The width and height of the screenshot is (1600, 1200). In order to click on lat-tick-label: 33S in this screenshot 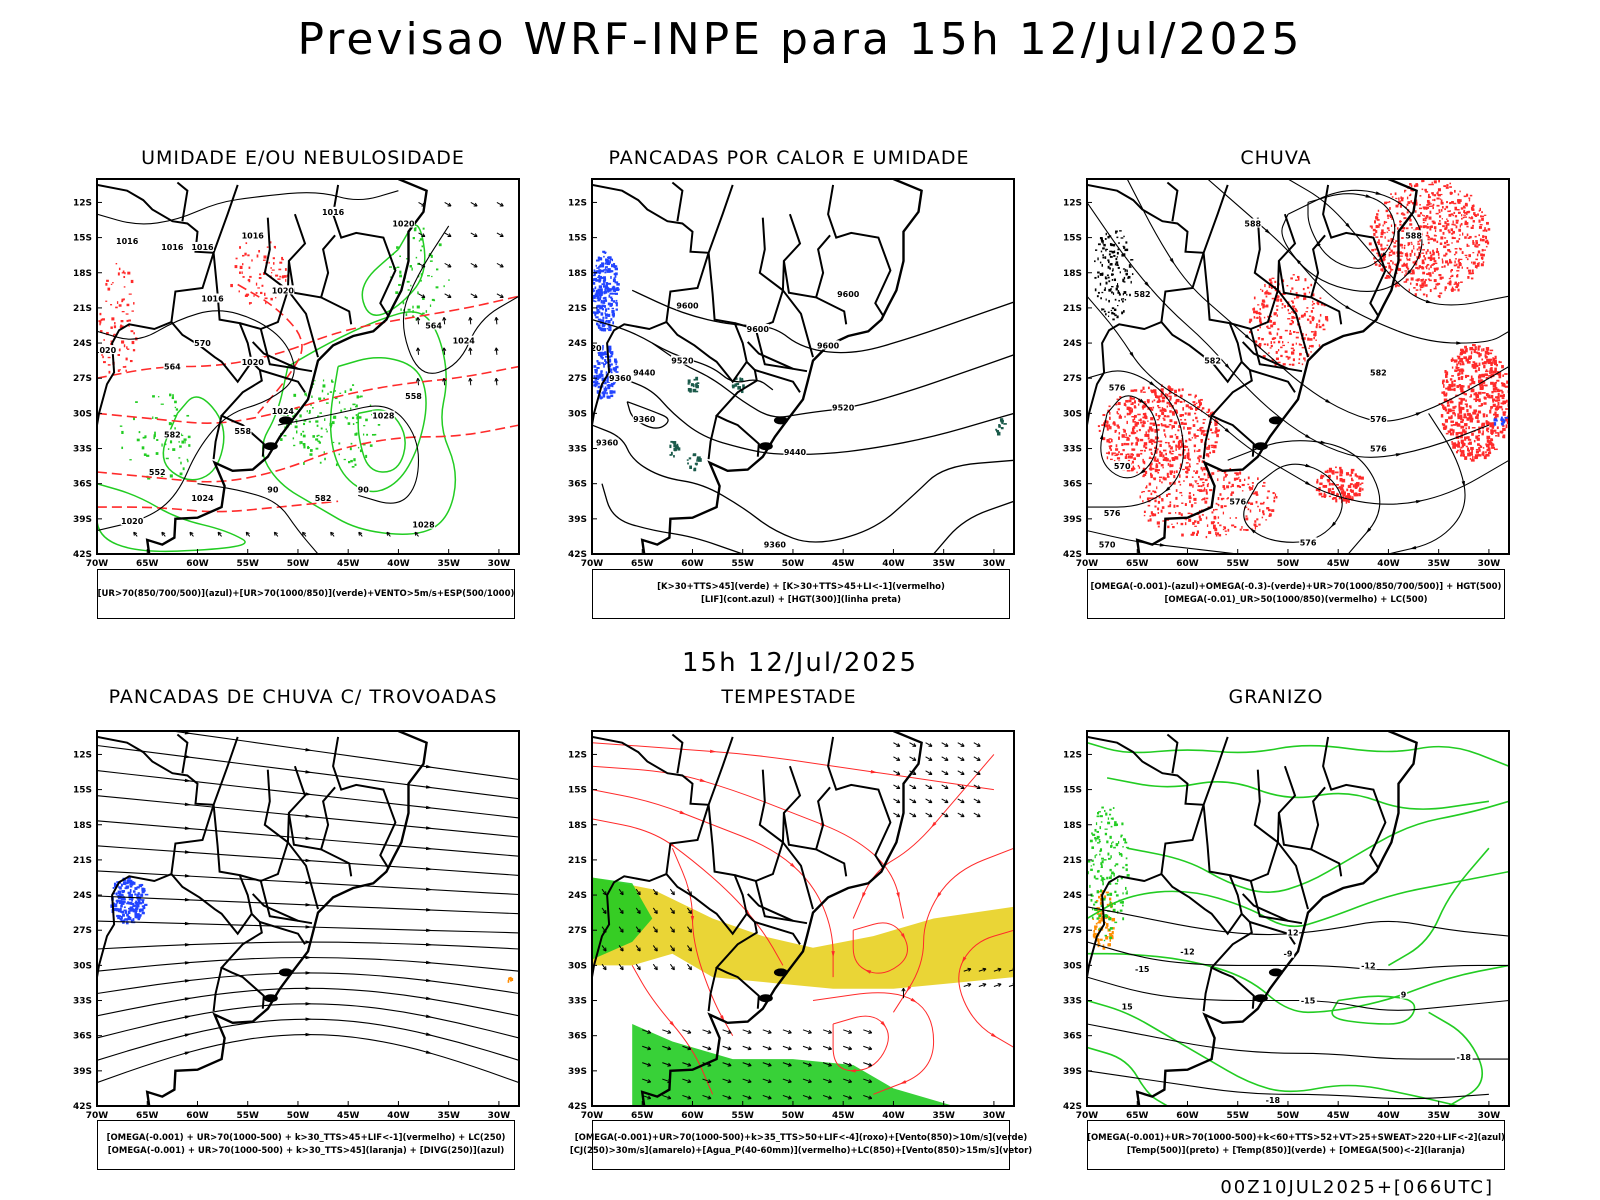, I will do `click(577, 1002)`.